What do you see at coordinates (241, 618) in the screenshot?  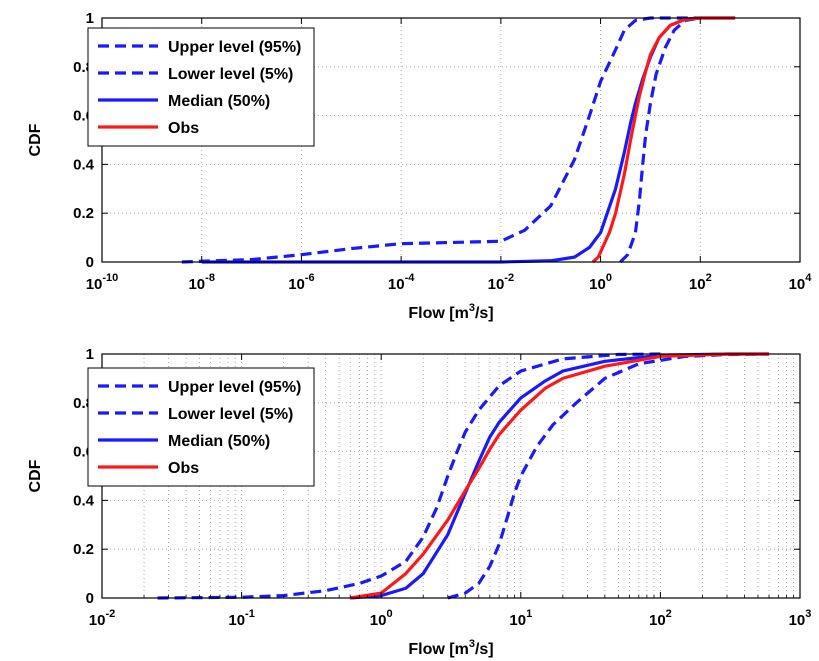 I see `x-tick-label: 10⁻¹` at bounding box center [241, 618].